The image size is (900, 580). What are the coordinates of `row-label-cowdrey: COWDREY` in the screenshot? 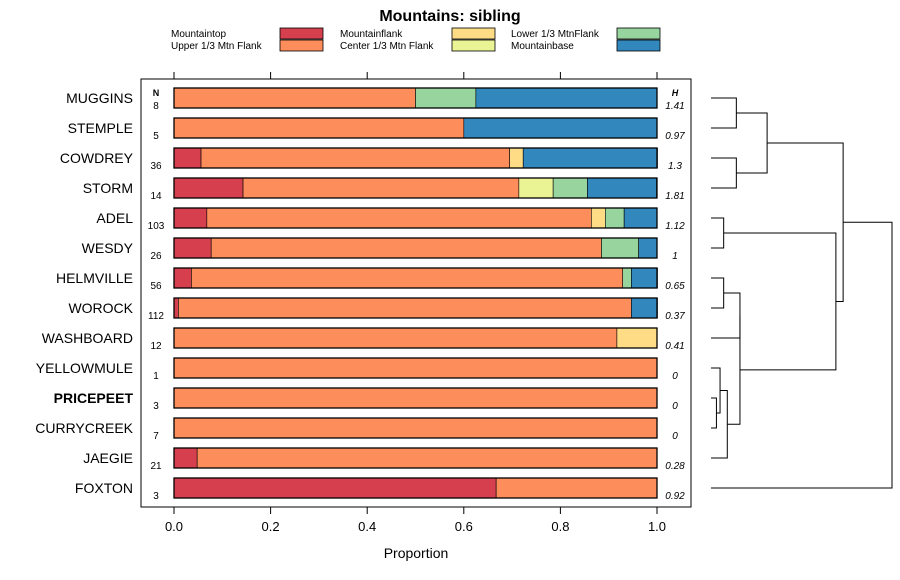 It's located at (97, 158).